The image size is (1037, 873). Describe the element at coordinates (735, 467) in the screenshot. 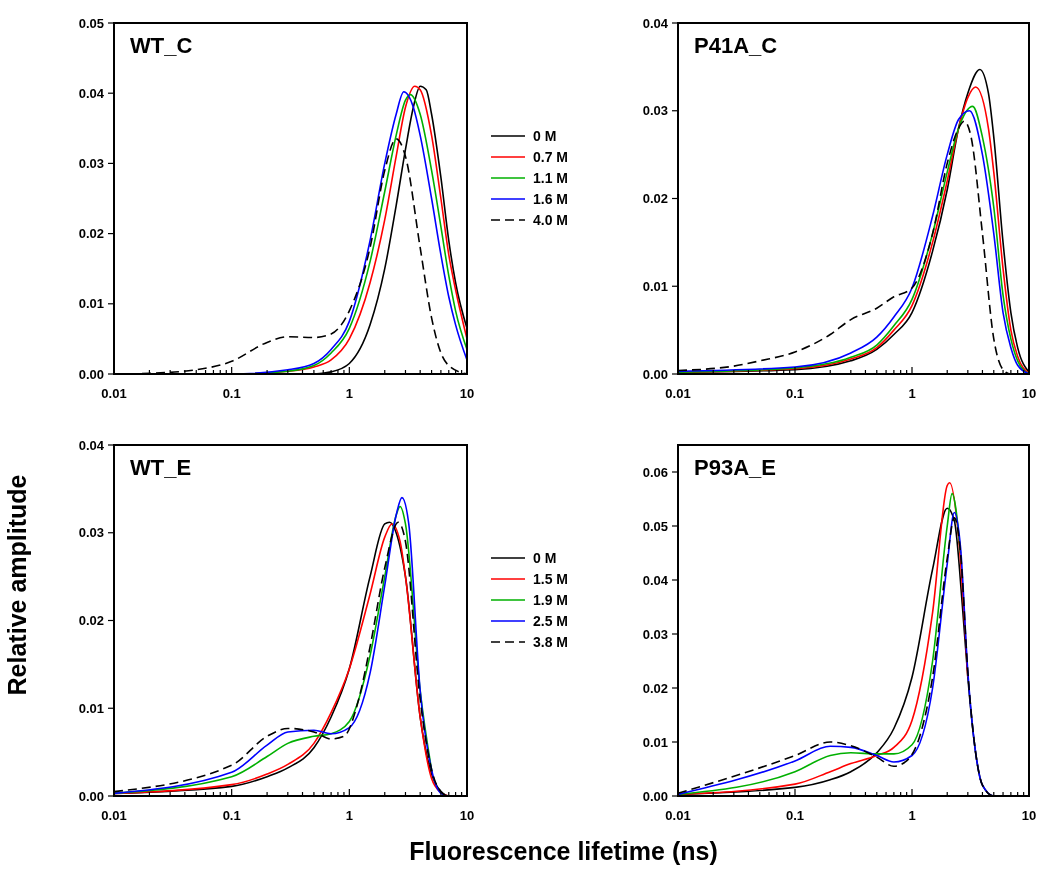

I see `text: P93A_E` at that location.